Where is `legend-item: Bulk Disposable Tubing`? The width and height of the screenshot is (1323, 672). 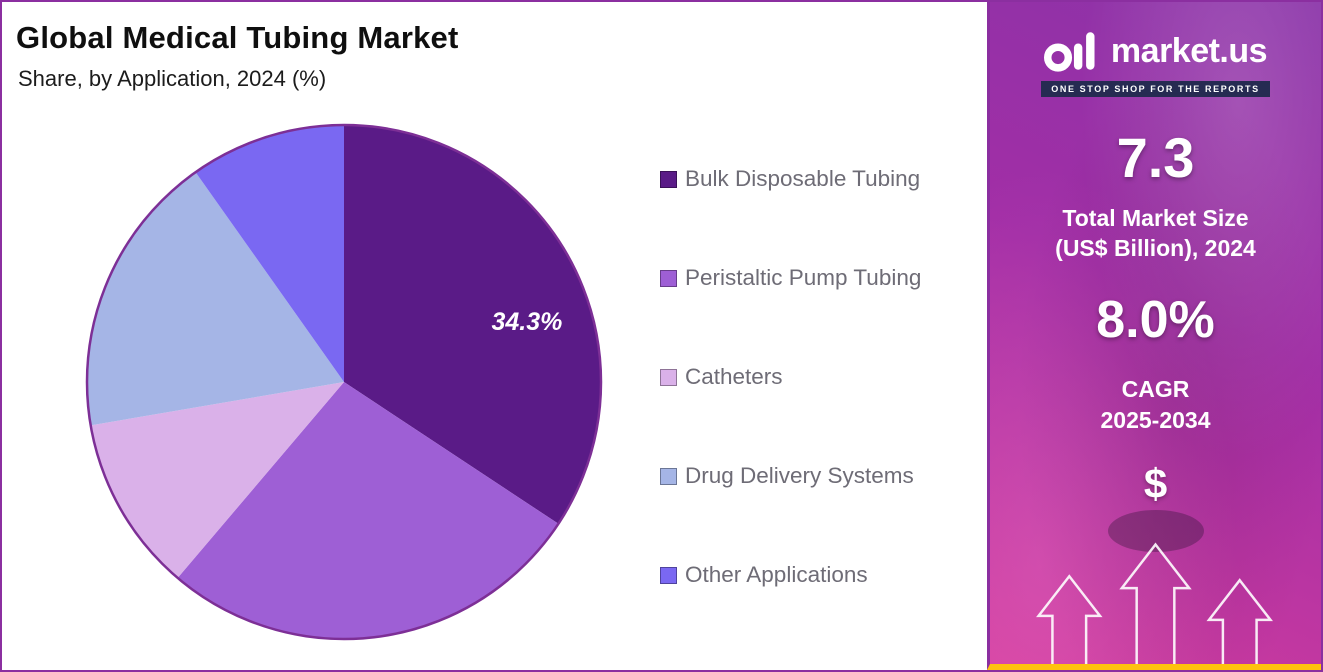
legend-item: Bulk Disposable Tubing is located at coordinates (790, 179).